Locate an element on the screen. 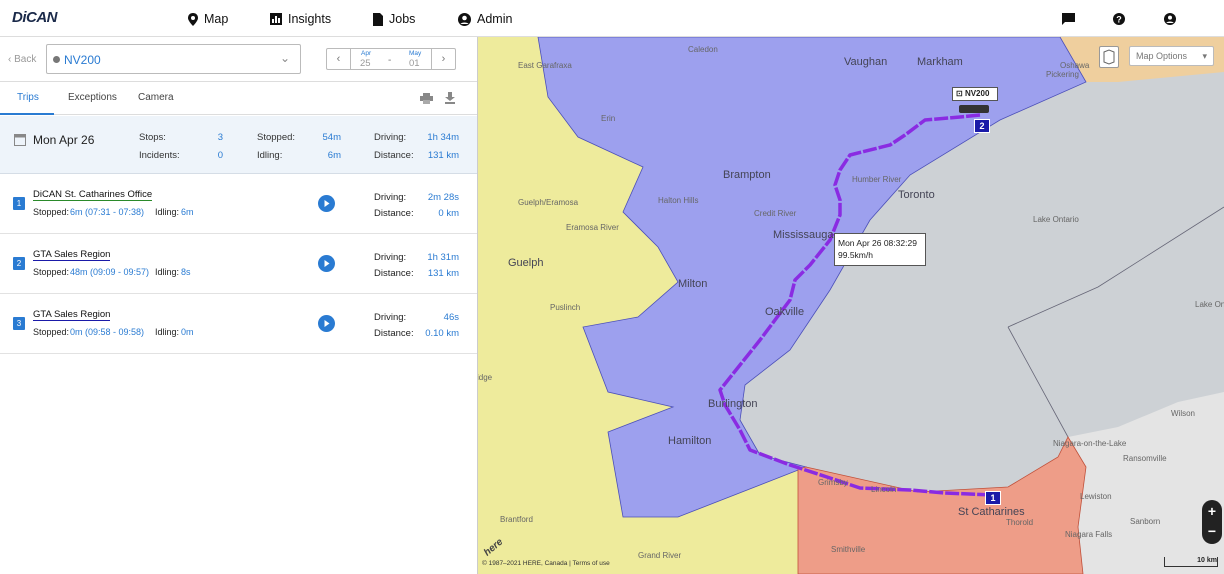 The height and width of the screenshot is (574, 1224). value: 3 is located at coordinates (220, 137).